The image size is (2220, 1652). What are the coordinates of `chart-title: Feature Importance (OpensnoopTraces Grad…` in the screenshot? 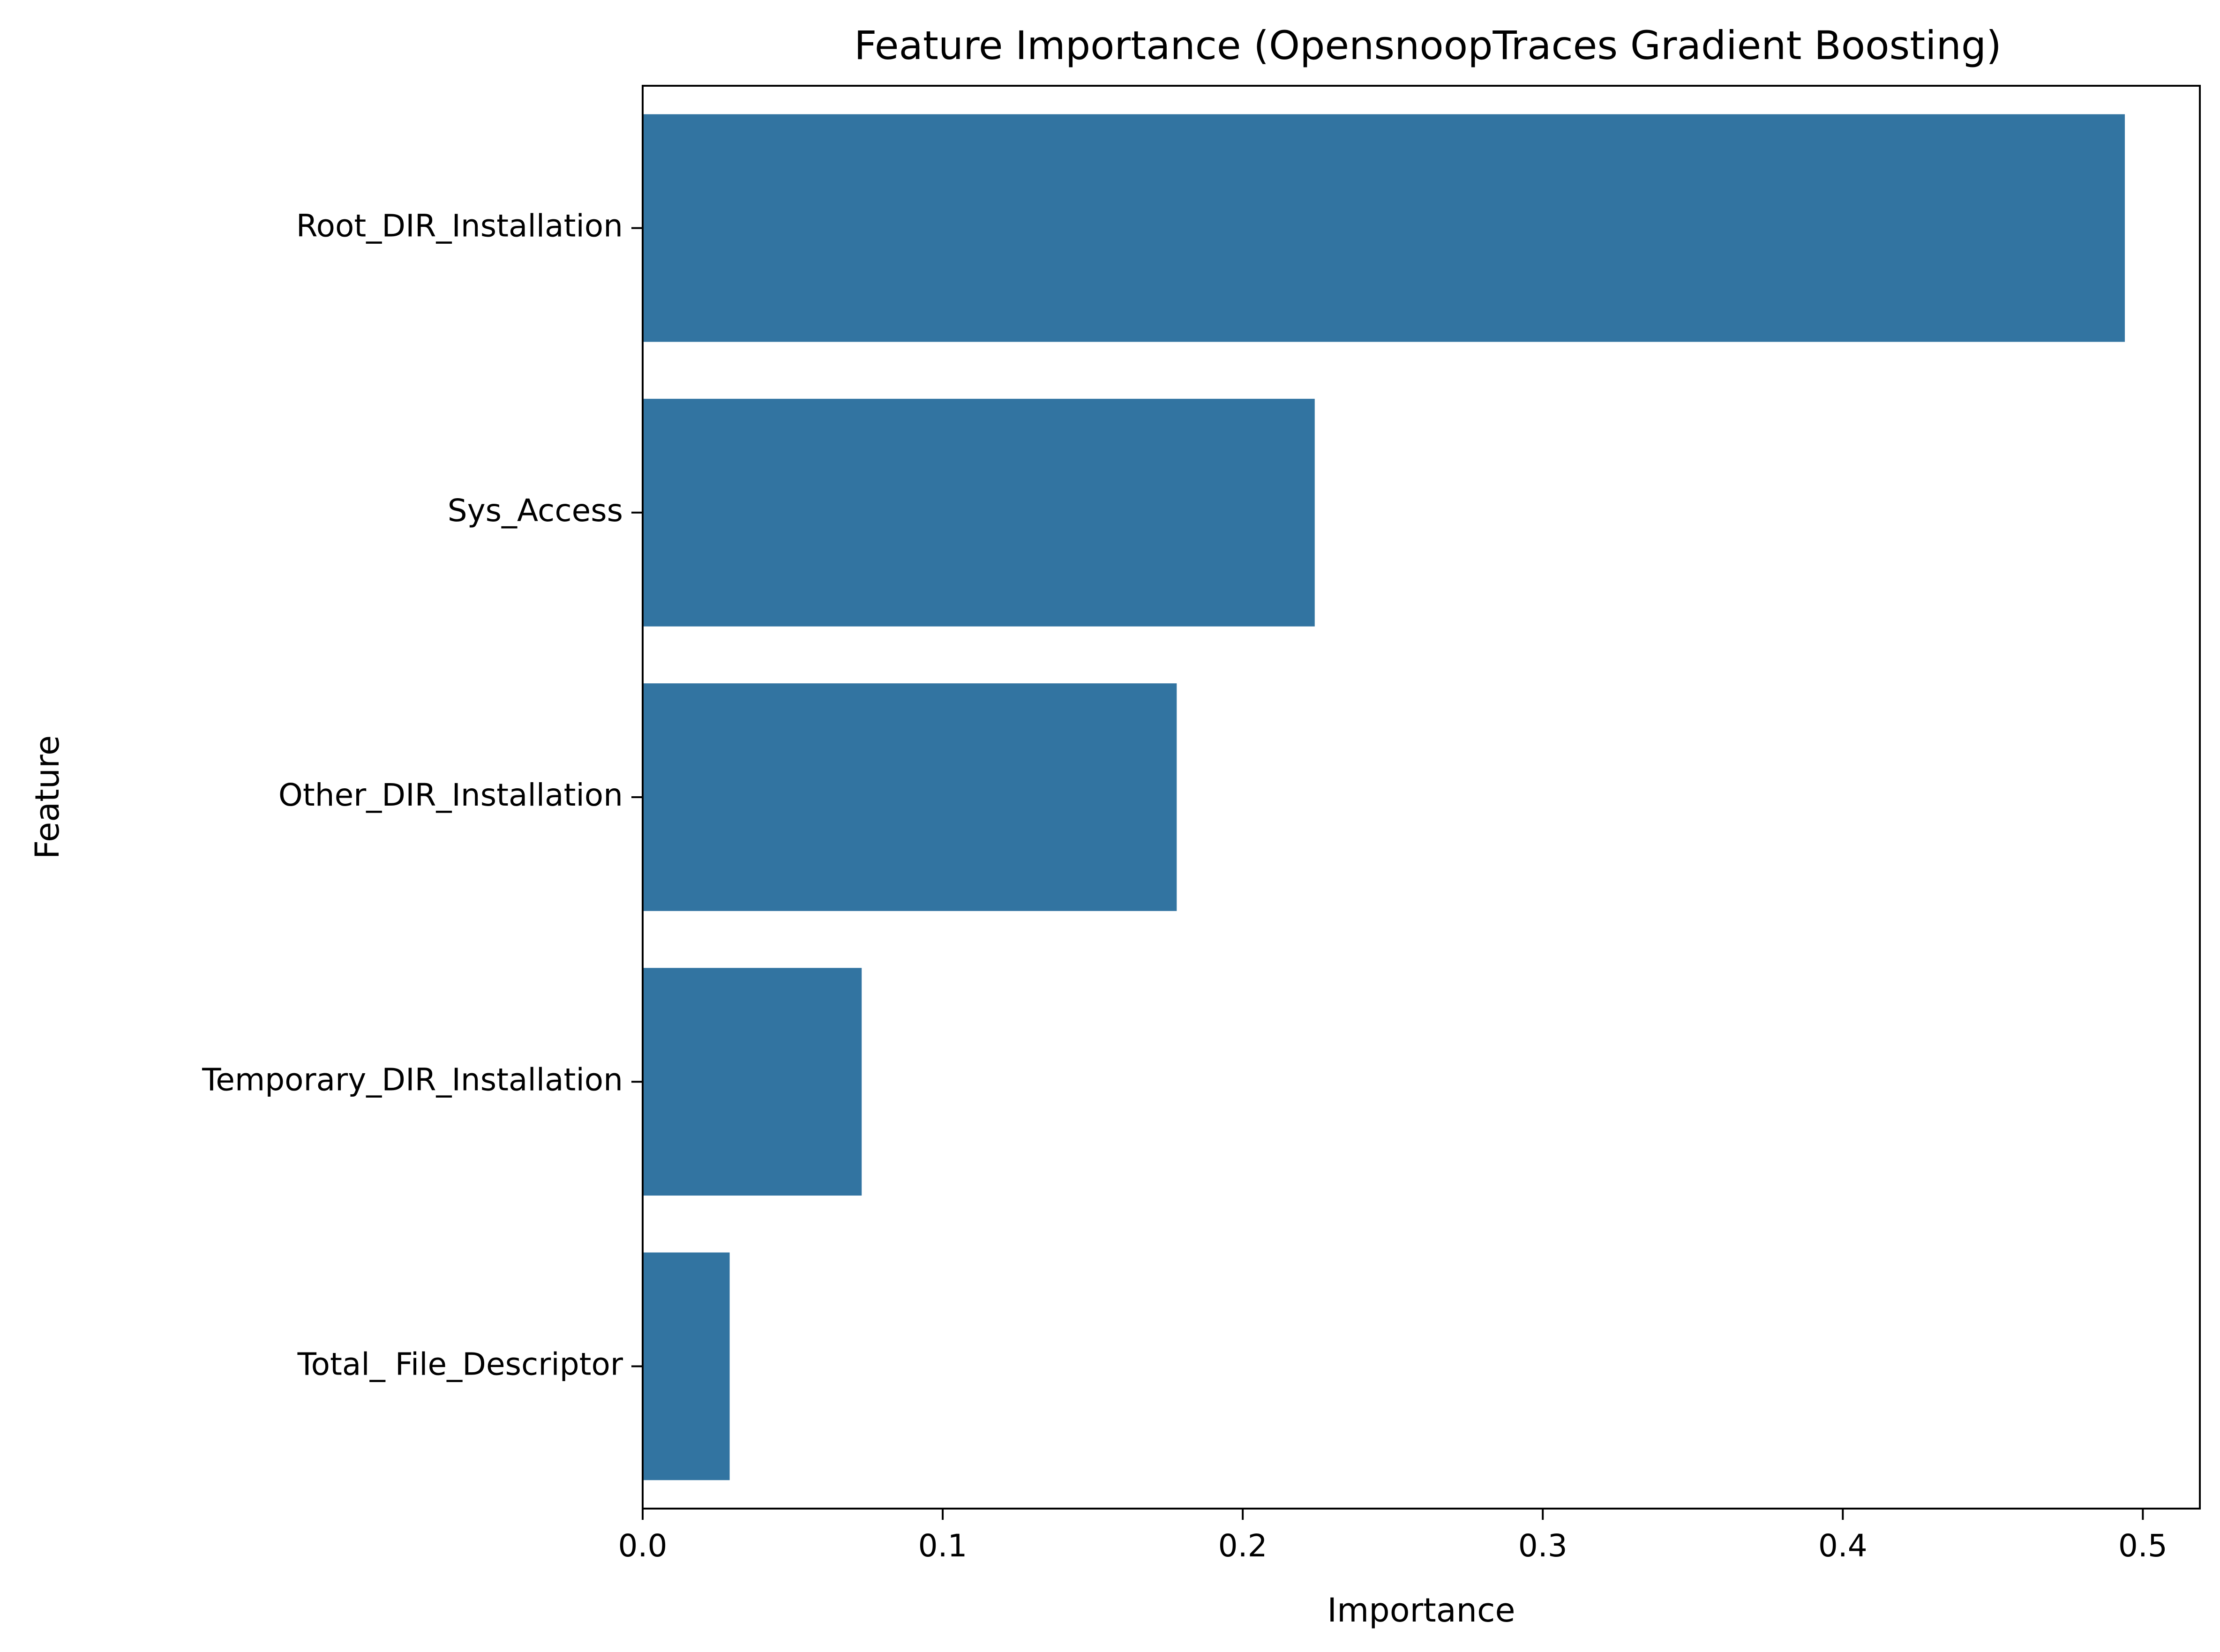 It's located at (1428, 45).